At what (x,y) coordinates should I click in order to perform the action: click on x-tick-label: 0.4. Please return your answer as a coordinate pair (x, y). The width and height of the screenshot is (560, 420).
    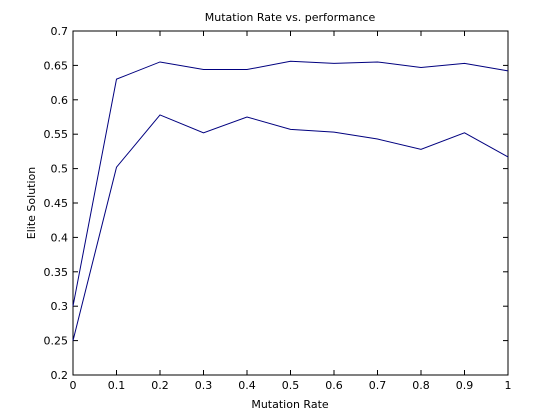
    Looking at the image, I should click on (247, 385).